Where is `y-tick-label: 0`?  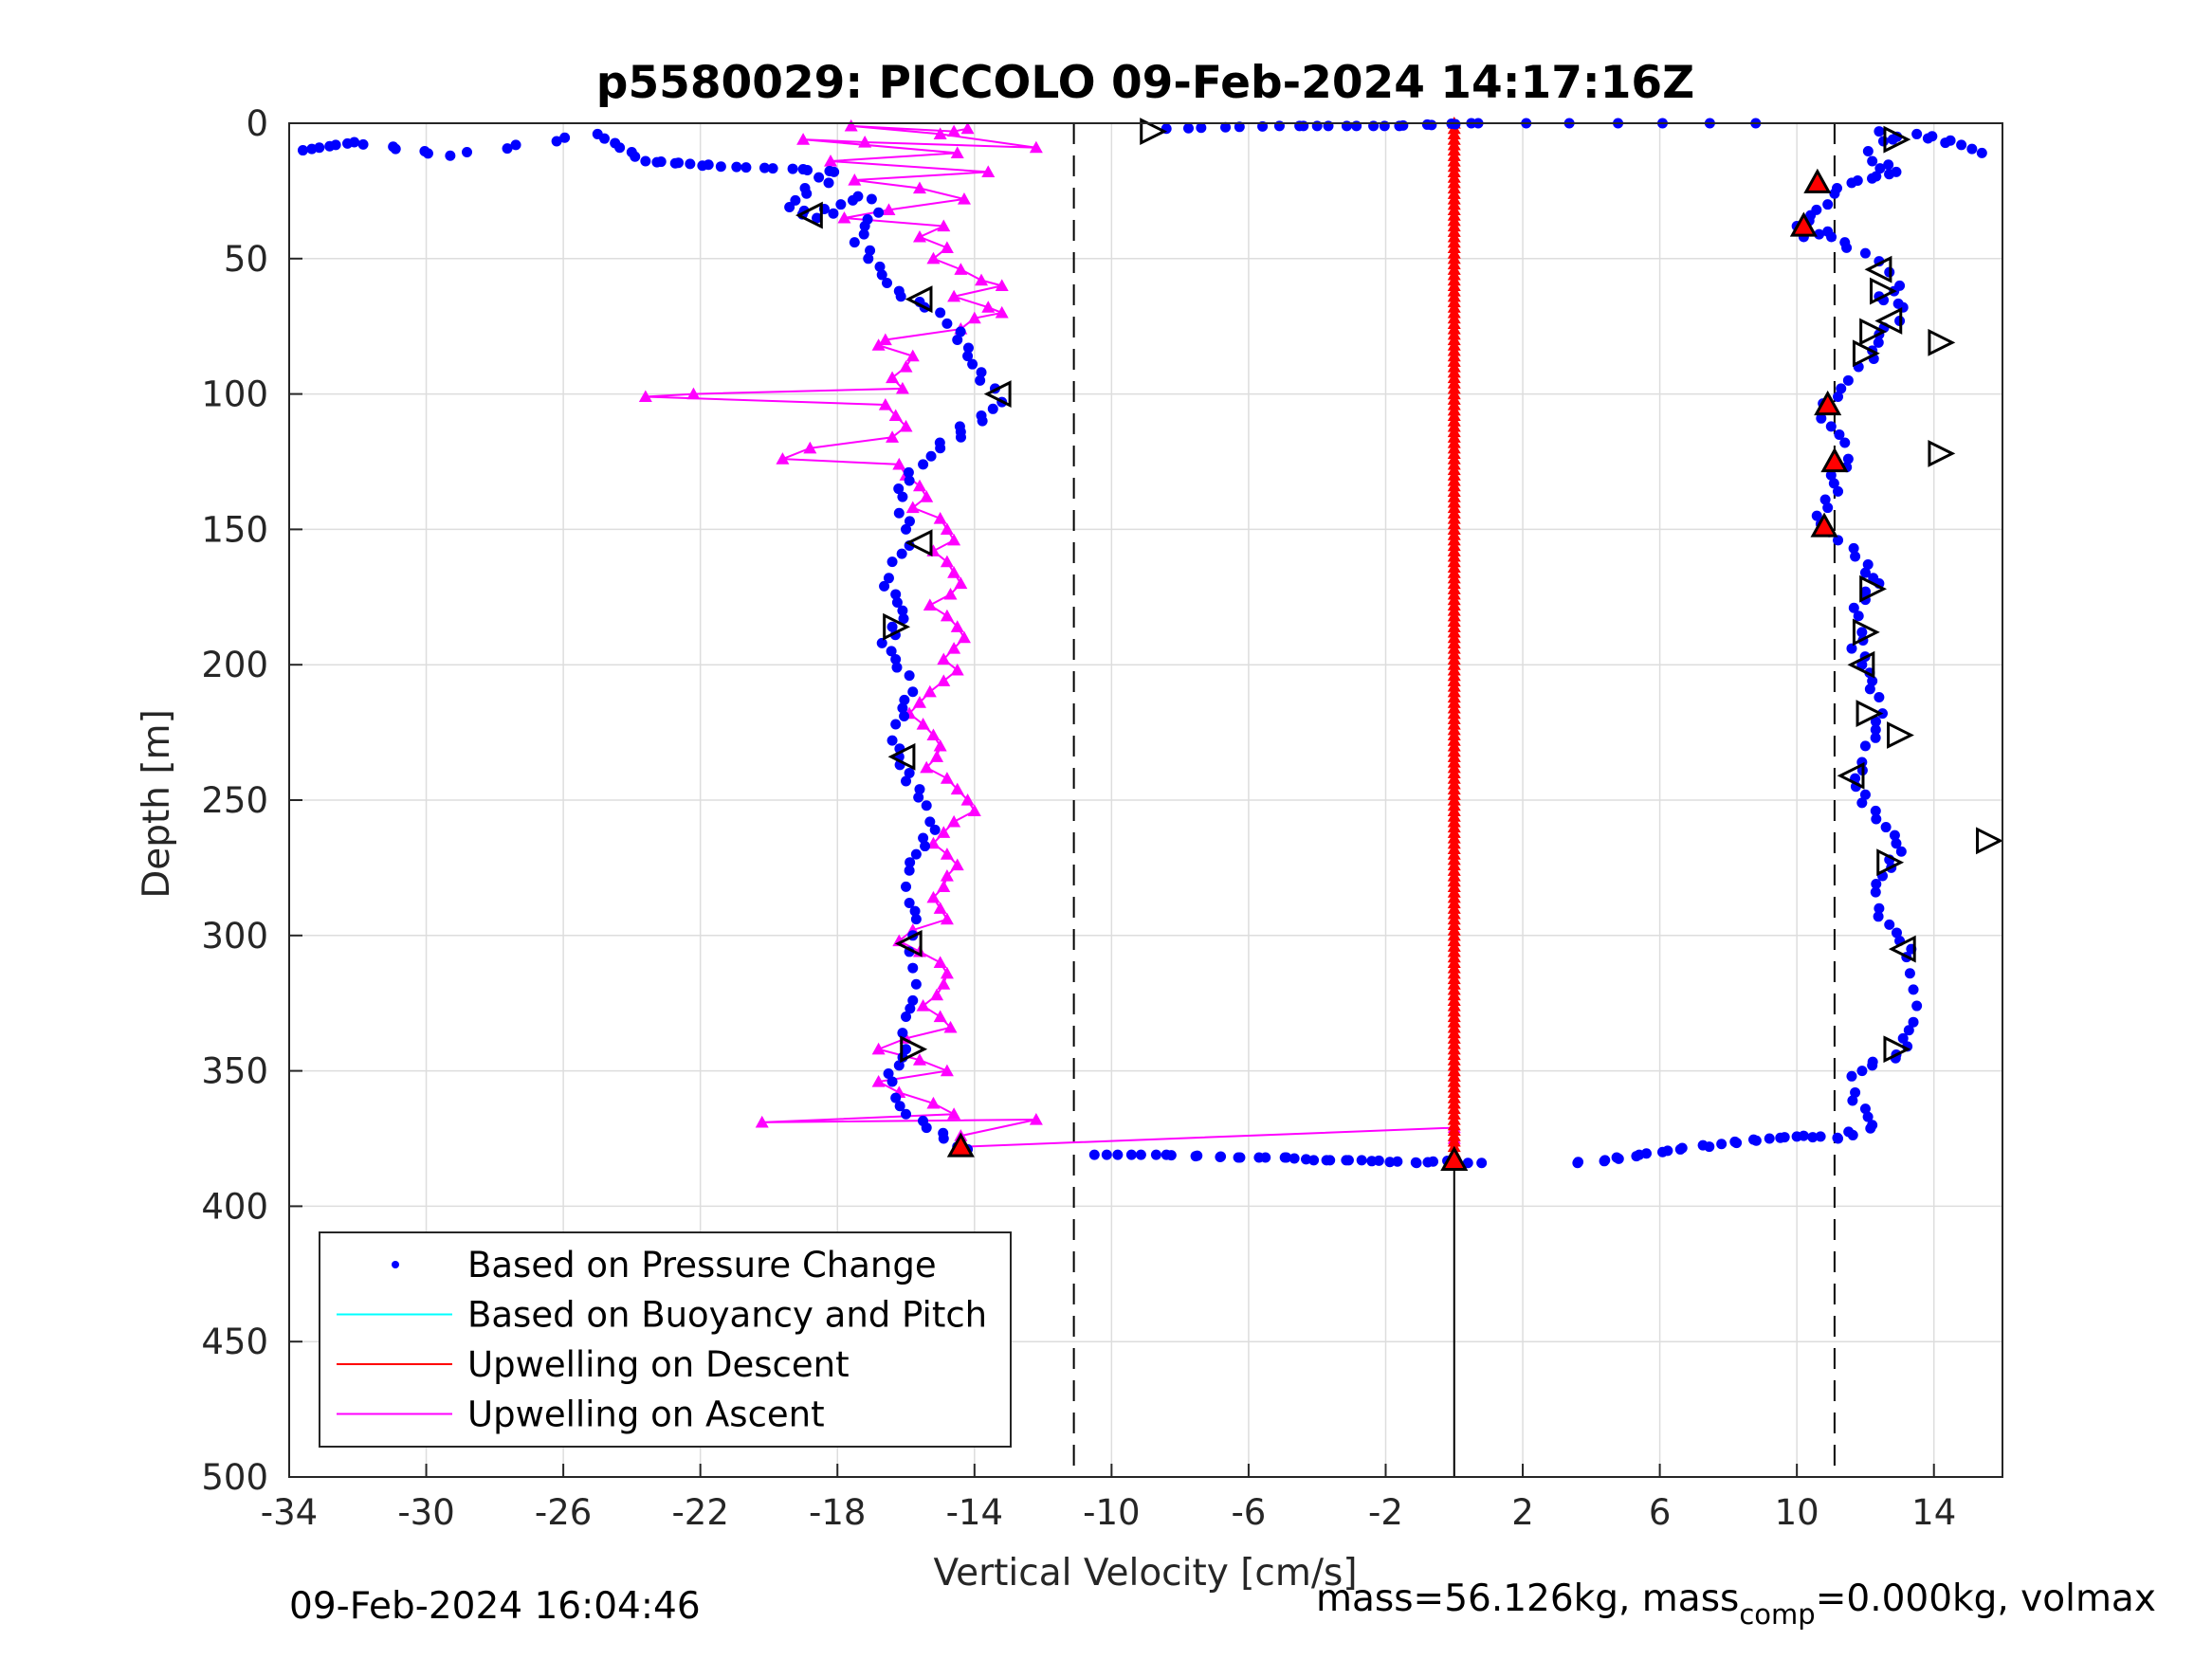
y-tick-label: 0 is located at coordinates (257, 123).